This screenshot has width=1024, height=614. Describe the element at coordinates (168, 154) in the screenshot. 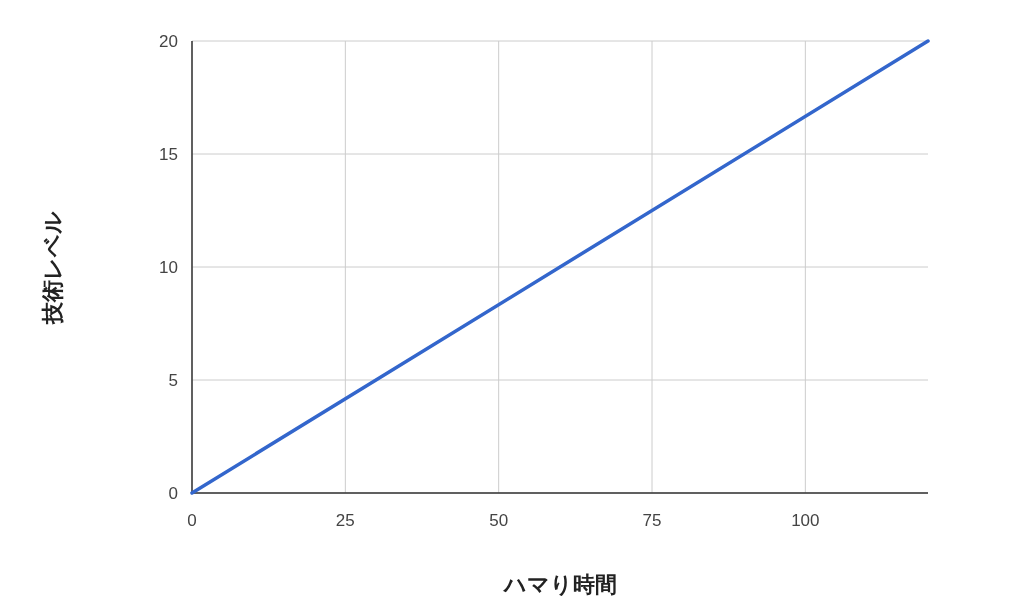

I see `y-tick-label: 15` at that location.